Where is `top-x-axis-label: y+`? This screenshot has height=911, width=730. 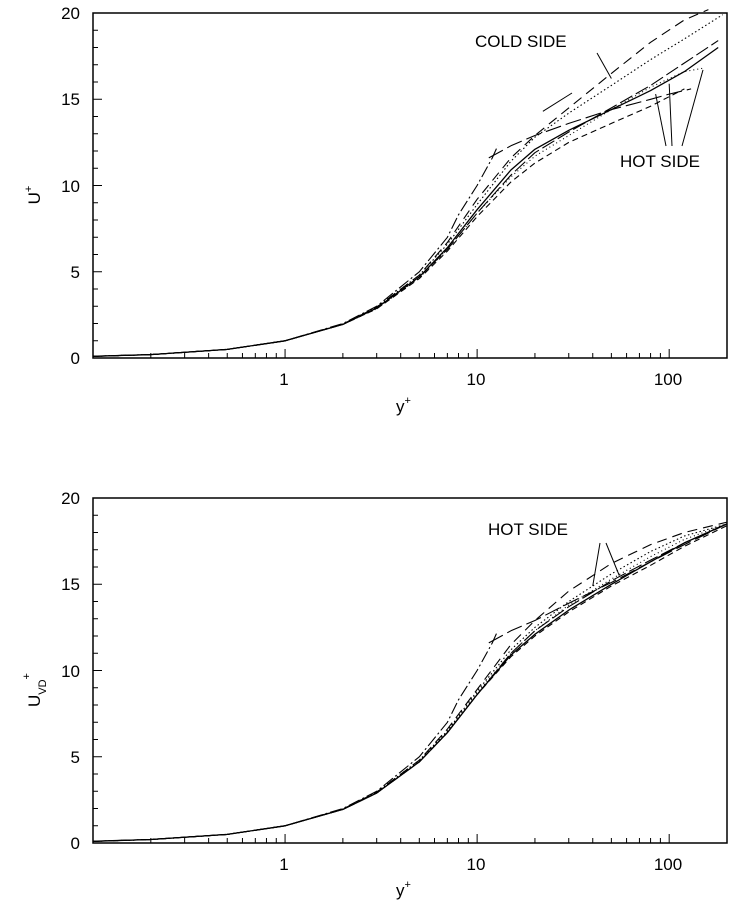 top-x-axis-label: y+ is located at coordinates (403, 405).